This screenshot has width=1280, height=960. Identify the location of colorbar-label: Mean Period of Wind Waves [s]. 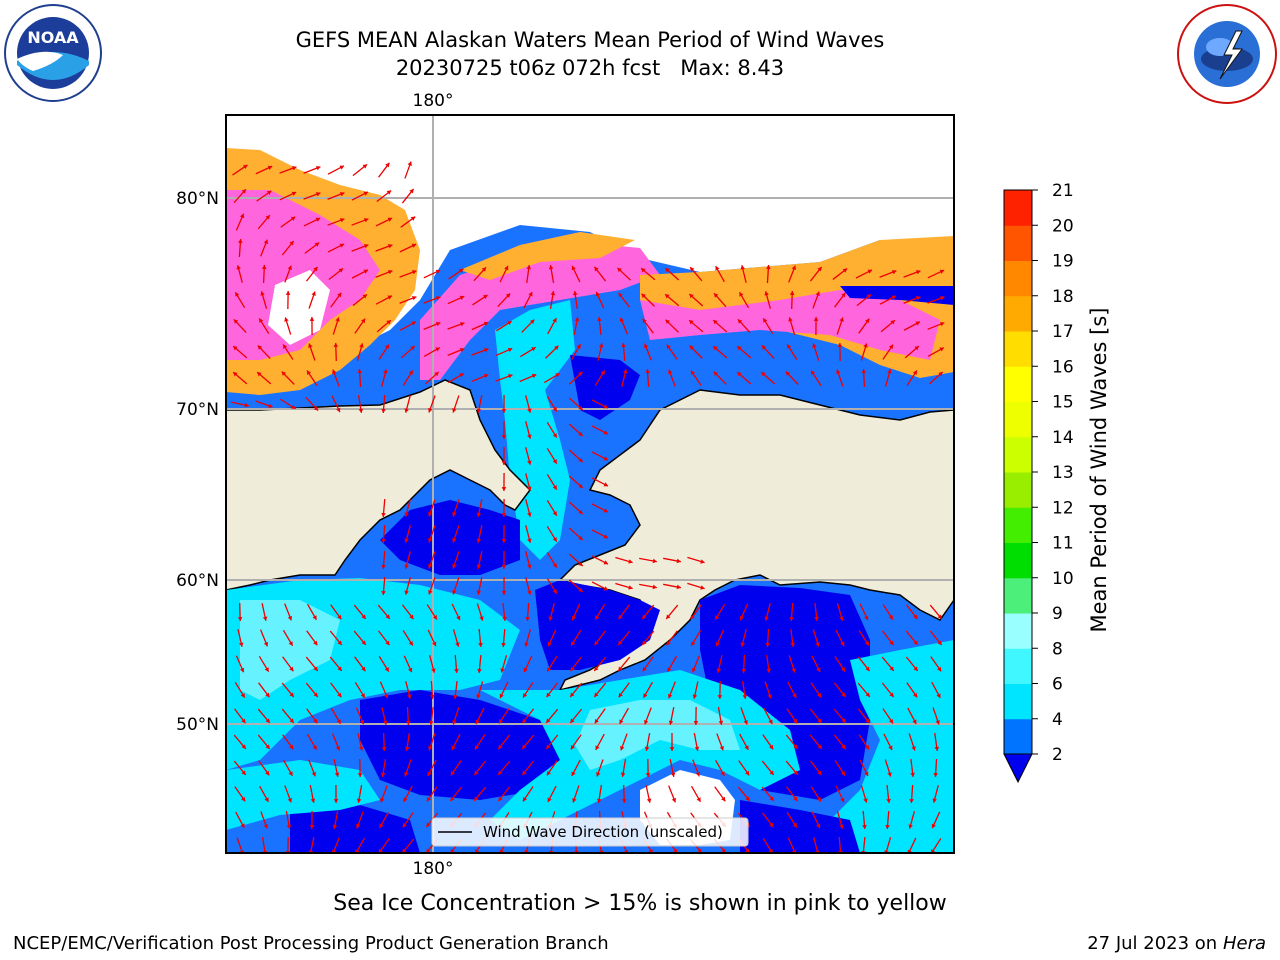
(1099, 470).